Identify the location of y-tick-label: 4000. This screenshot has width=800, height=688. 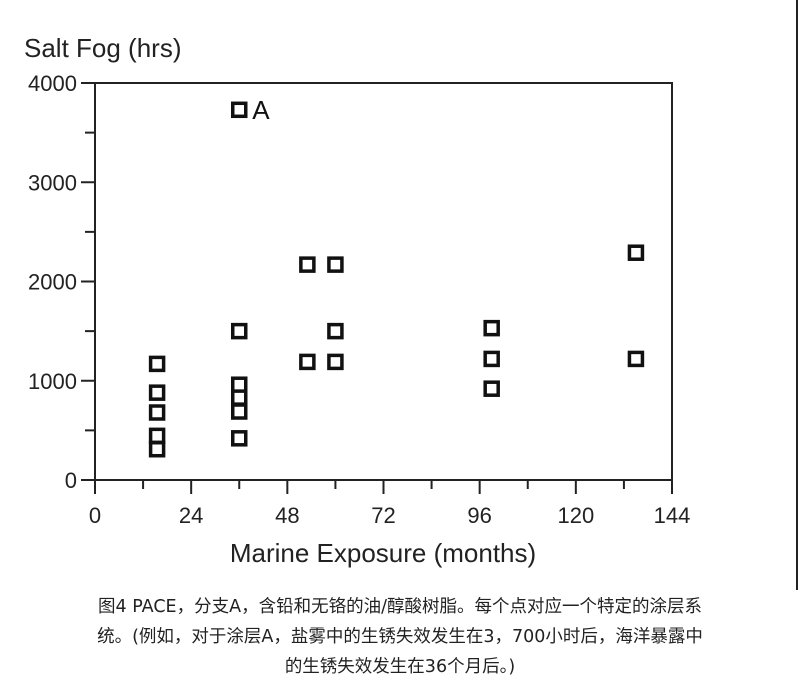
(52, 83).